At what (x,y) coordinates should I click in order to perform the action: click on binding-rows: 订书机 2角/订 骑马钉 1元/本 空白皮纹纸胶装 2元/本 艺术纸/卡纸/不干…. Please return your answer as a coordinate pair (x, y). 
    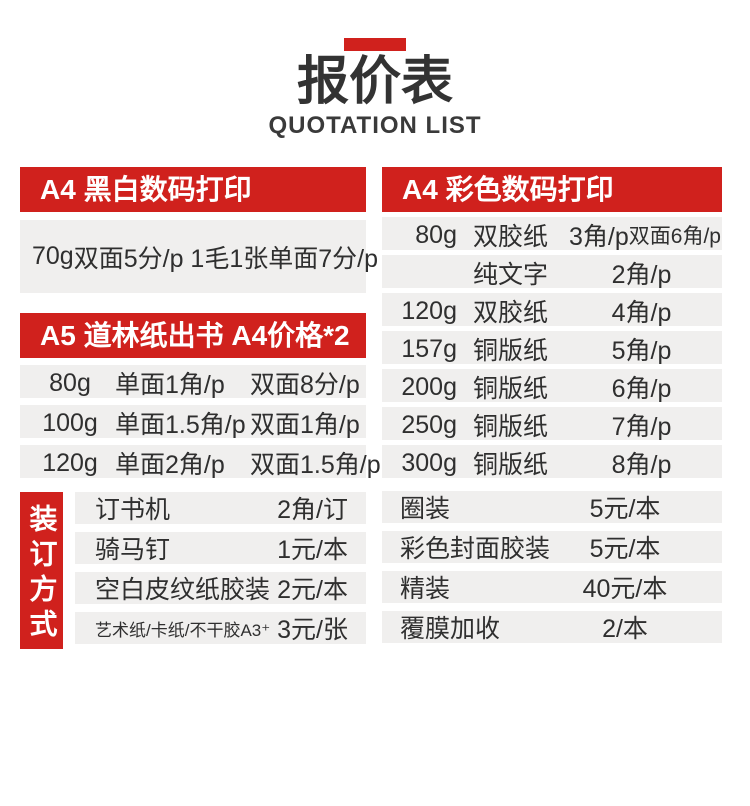
    Looking at the image, I should click on (220, 570).